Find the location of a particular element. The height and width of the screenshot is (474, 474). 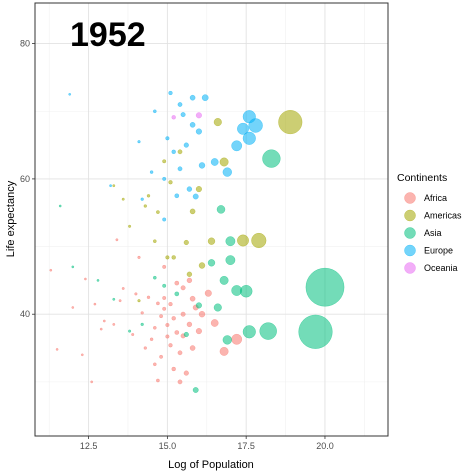

x-tick-label: 12.5 is located at coordinates (89, 446).